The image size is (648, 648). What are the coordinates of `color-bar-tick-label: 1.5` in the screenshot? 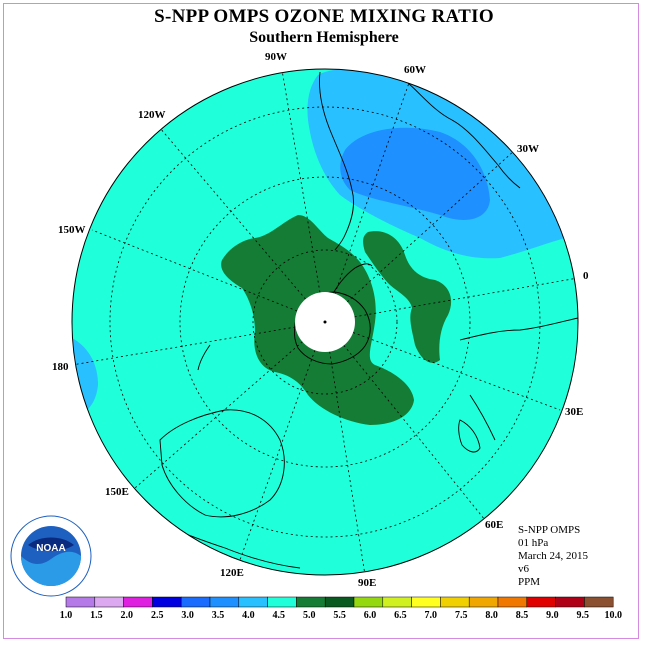 It's located at (96, 615).